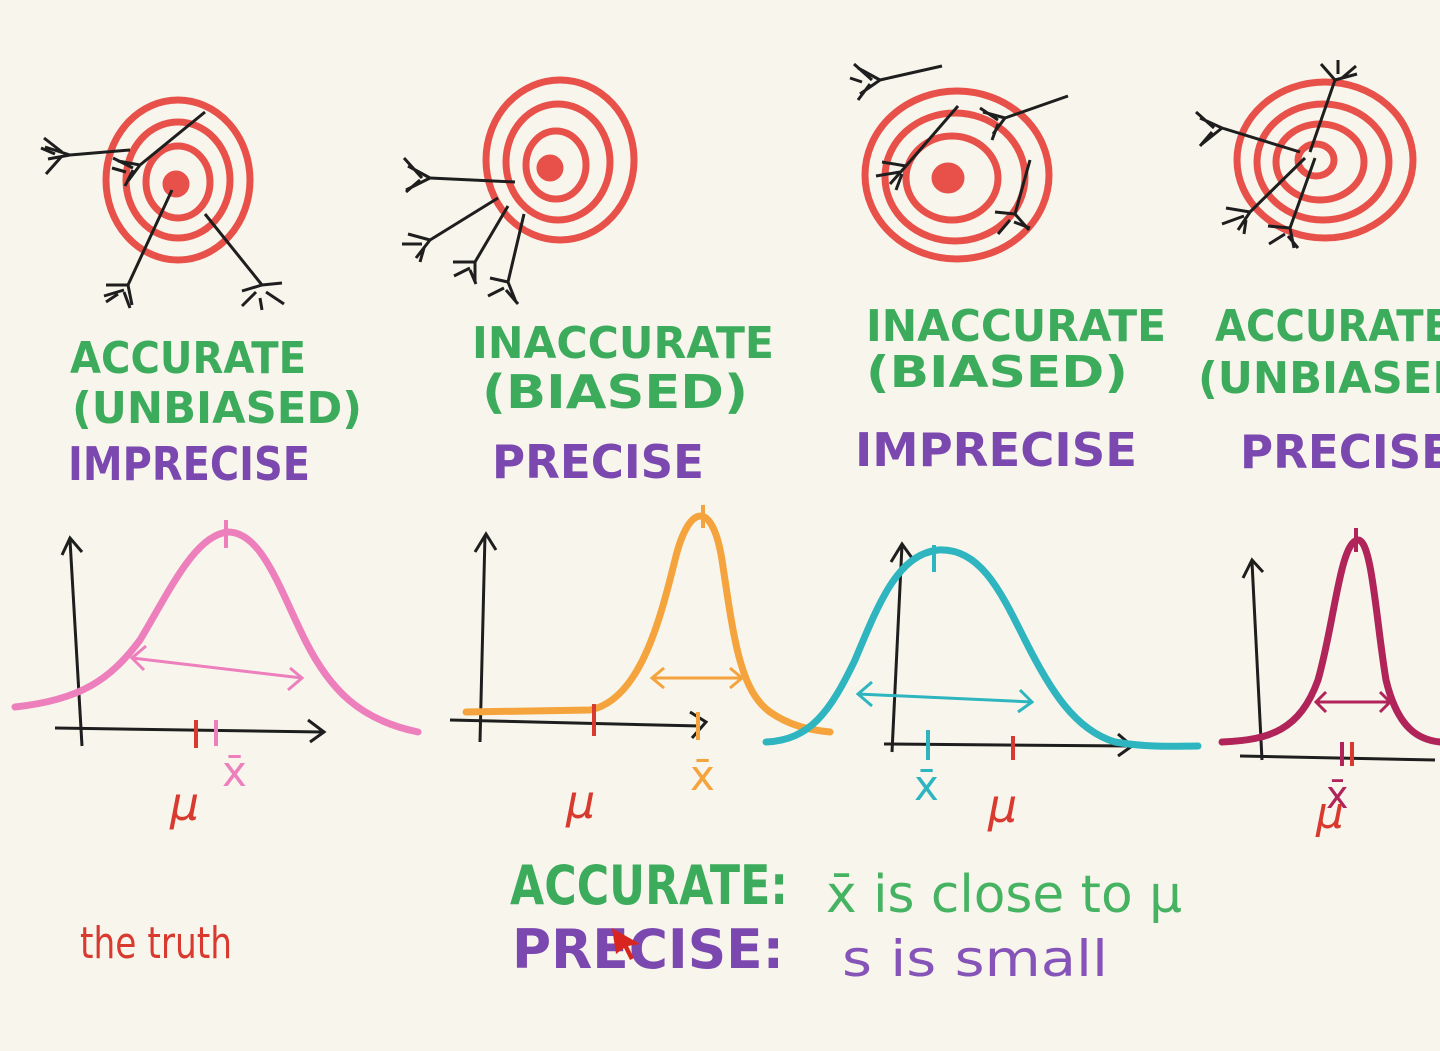 This screenshot has width=1440, height=1051. I want to click on panel-2-axes, so click(579, 637).